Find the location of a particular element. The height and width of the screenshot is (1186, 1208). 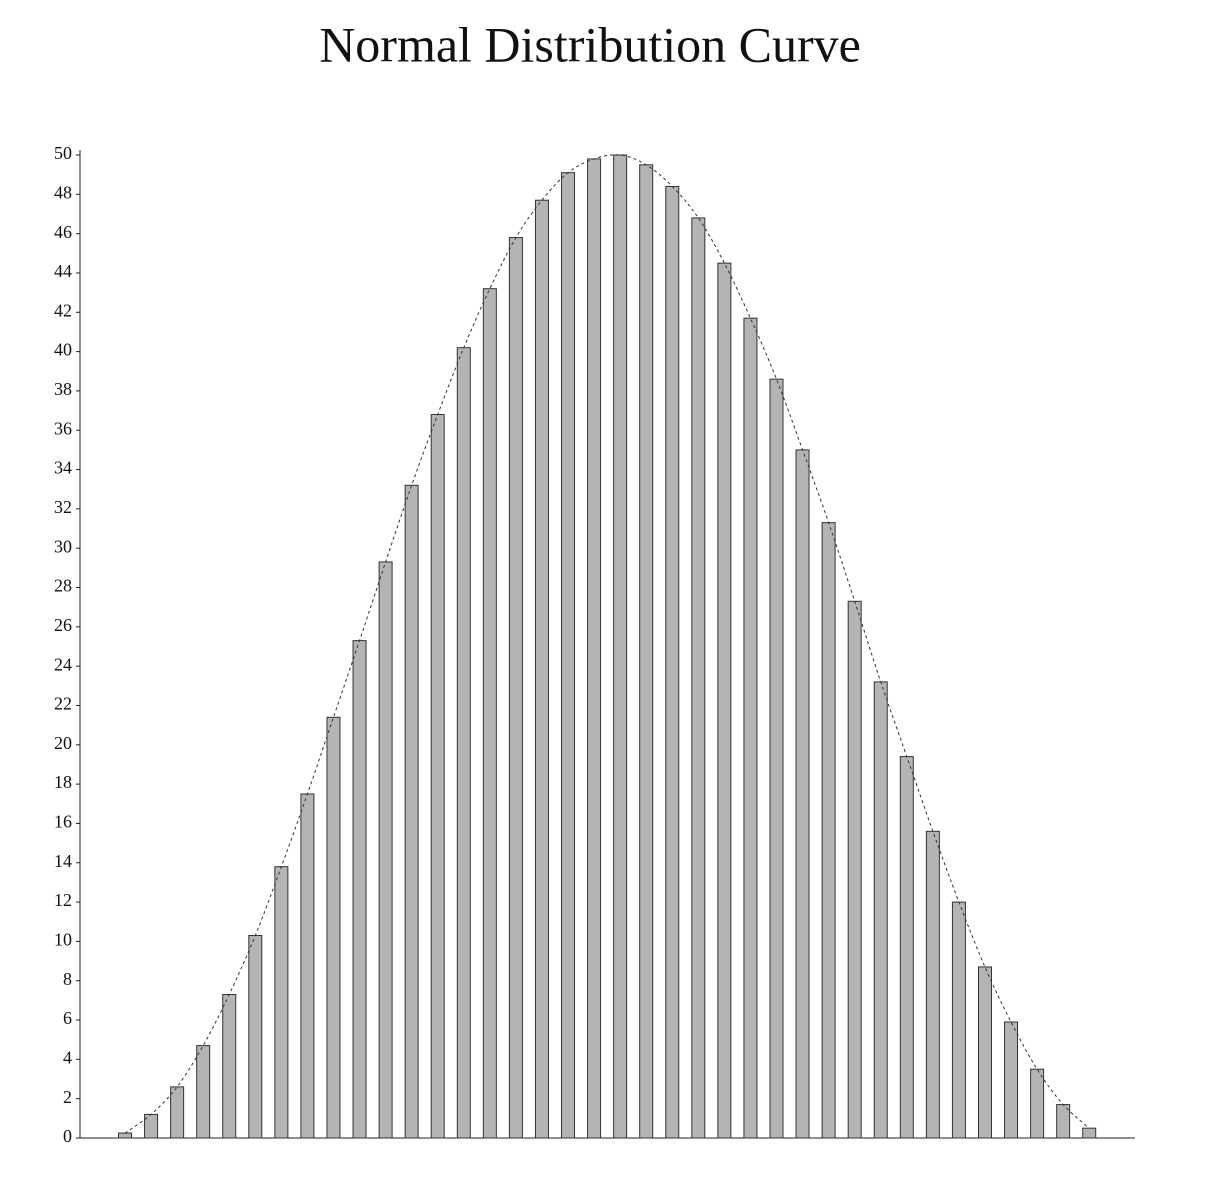

y-tick-label: 42 is located at coordinates (63, 310).